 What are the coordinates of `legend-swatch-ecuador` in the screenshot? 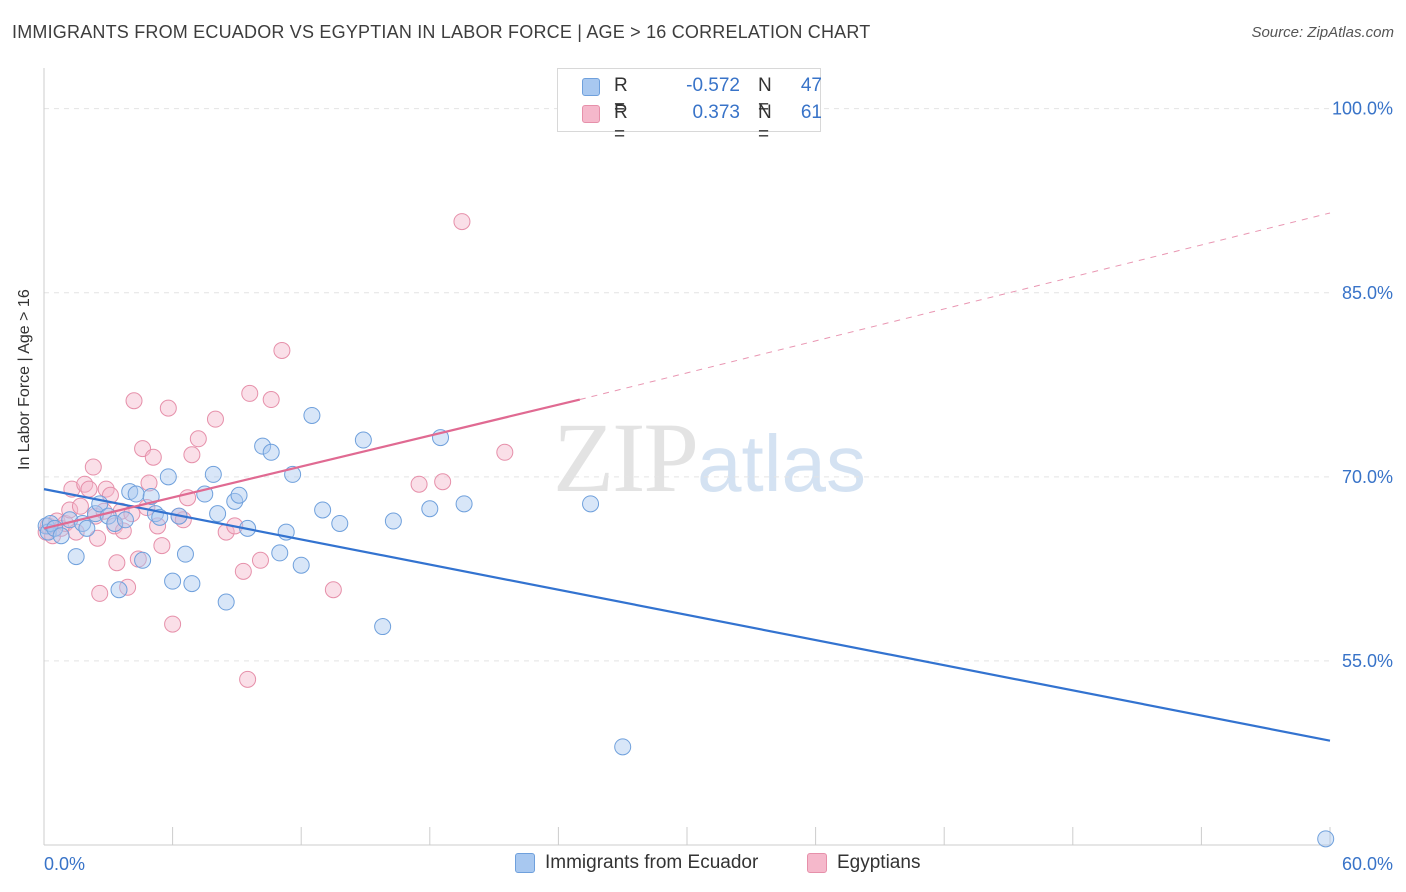 It's located at (591, 87).